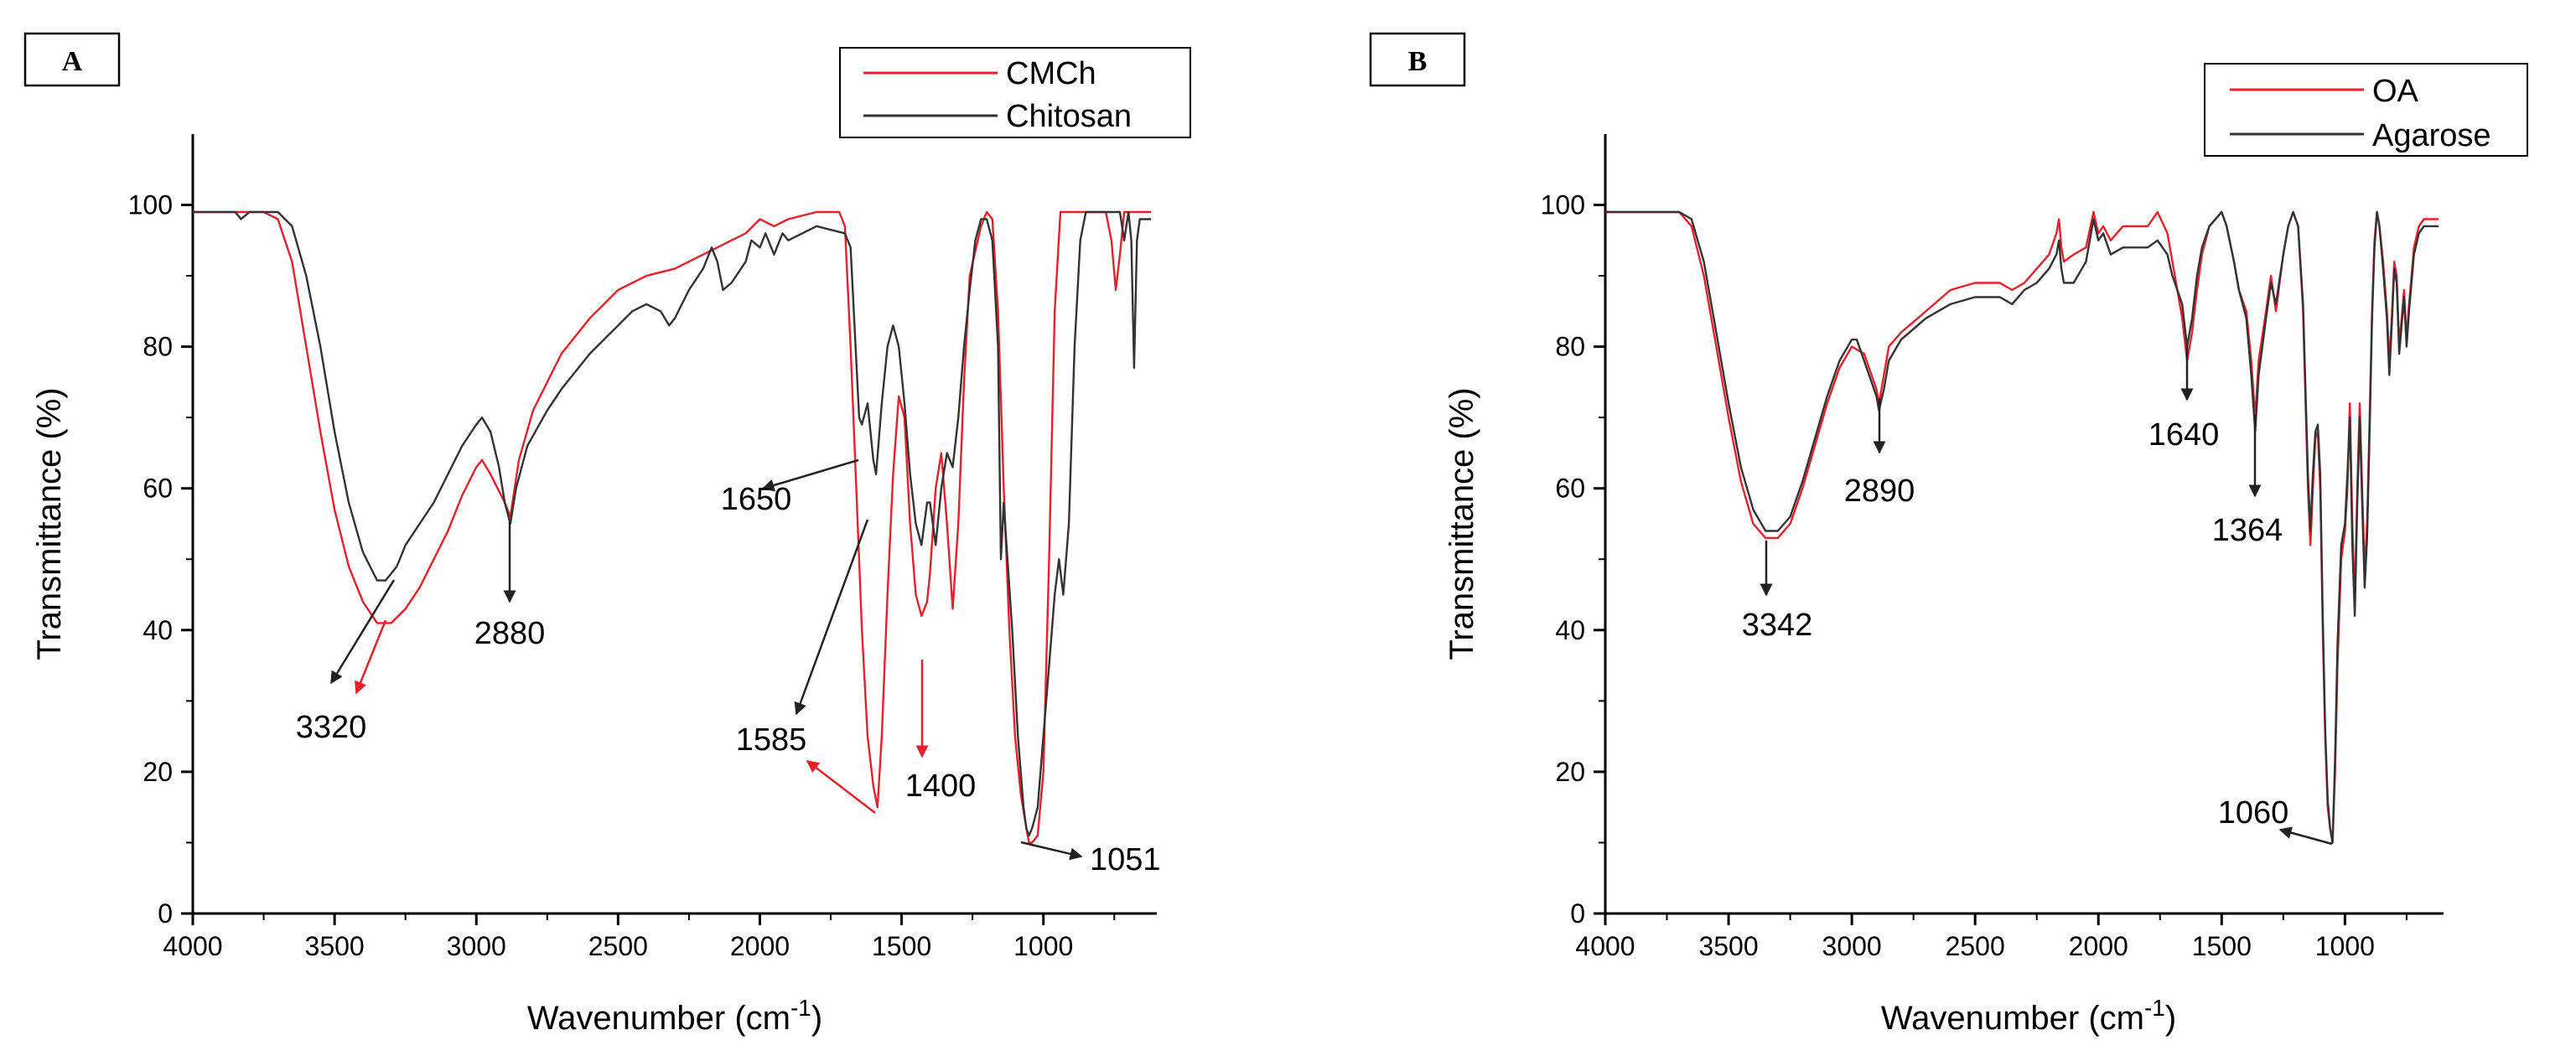  I want to click on annotation-label-1051: 1051, so click(1125, 859).